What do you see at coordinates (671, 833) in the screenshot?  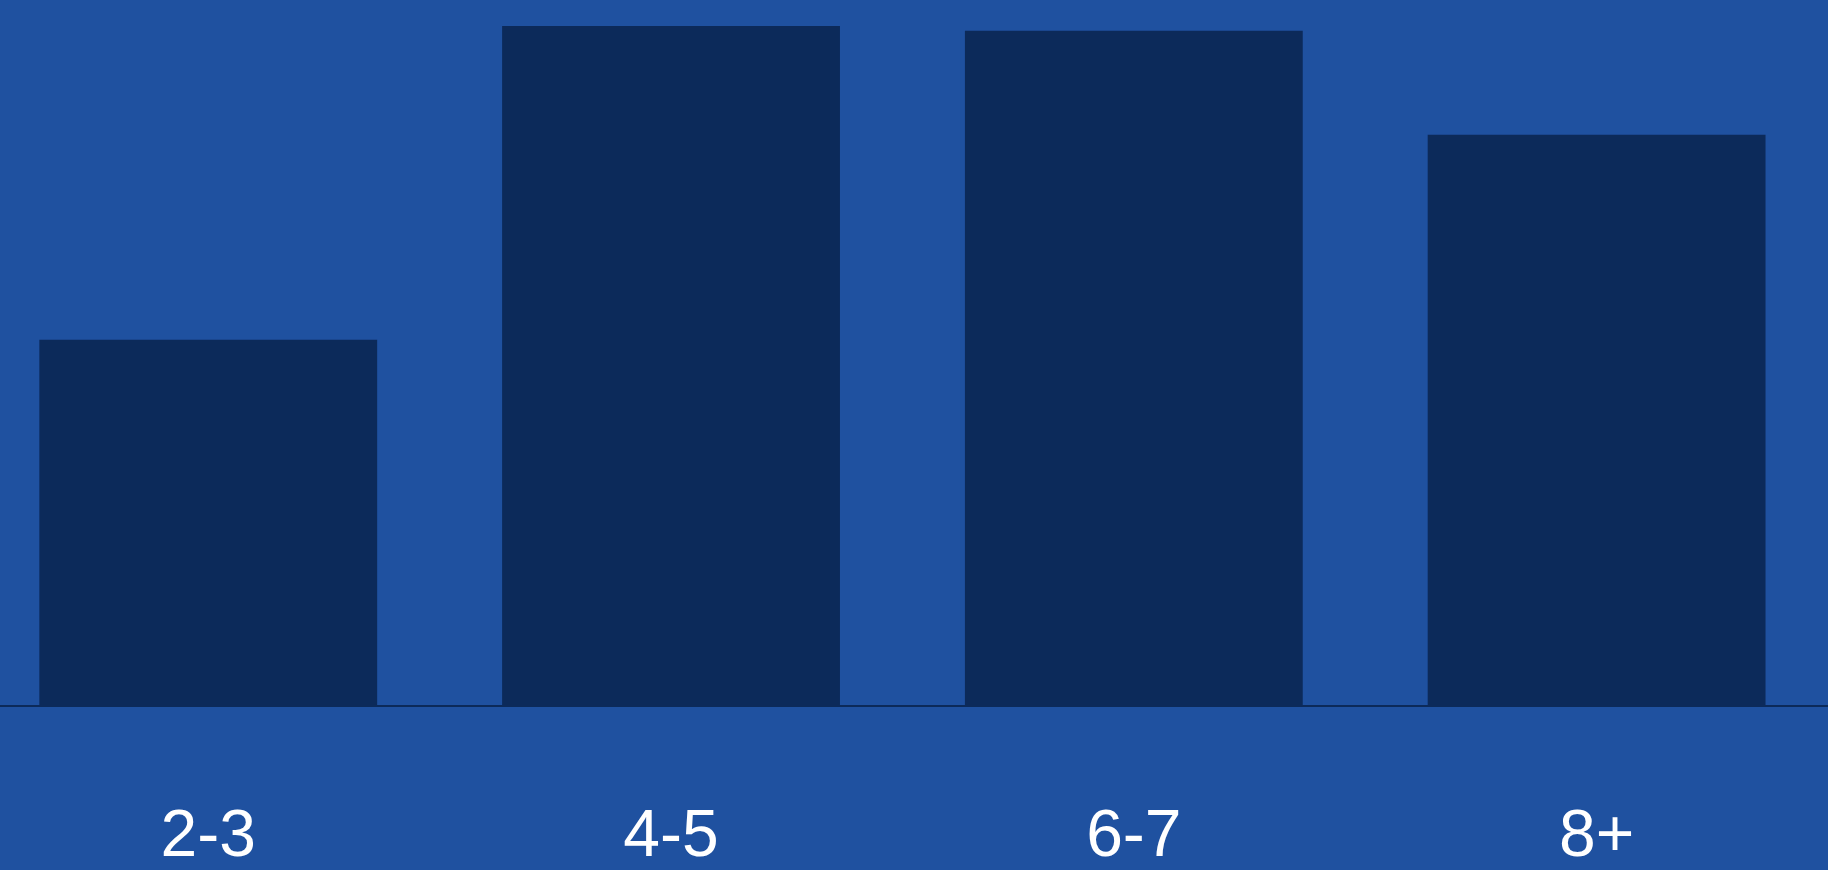 I see `x-tick-label: 4-5` at bounding box center [671, 833].